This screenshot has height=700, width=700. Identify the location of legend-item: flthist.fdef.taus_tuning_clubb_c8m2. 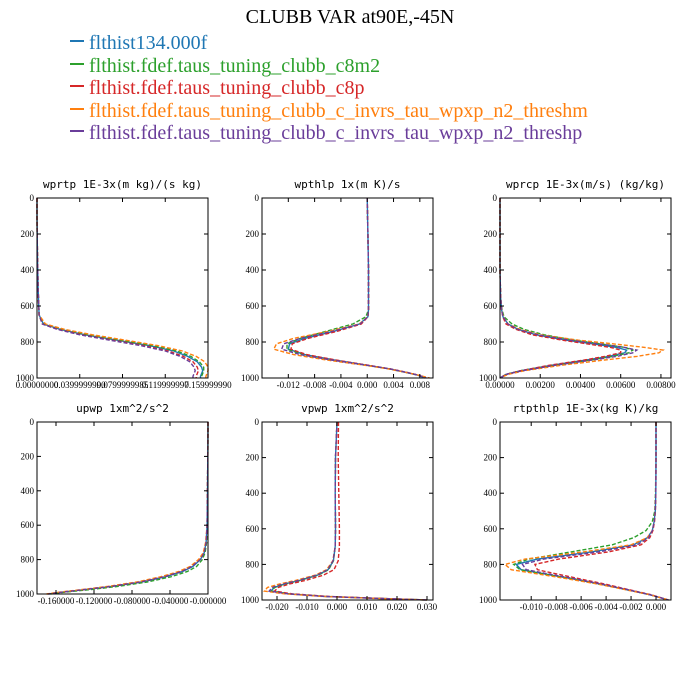
(329, 66).